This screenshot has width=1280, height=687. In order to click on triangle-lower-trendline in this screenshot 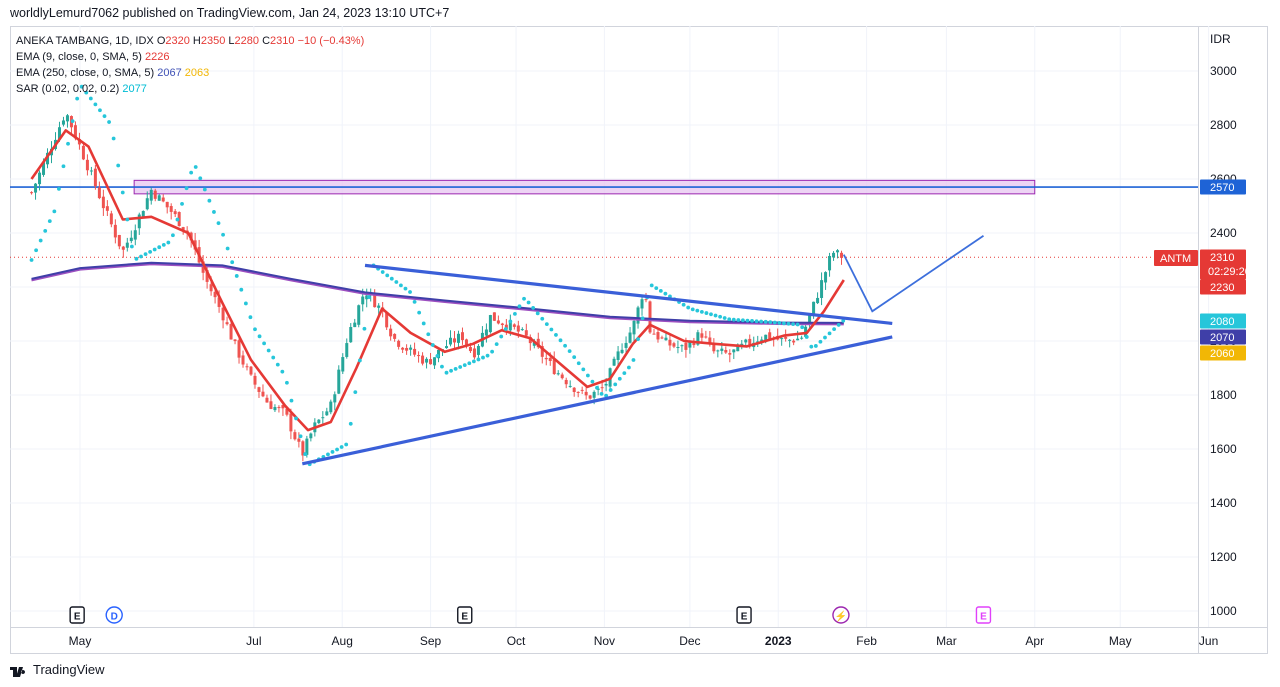, I will do `click(597, 400)`.